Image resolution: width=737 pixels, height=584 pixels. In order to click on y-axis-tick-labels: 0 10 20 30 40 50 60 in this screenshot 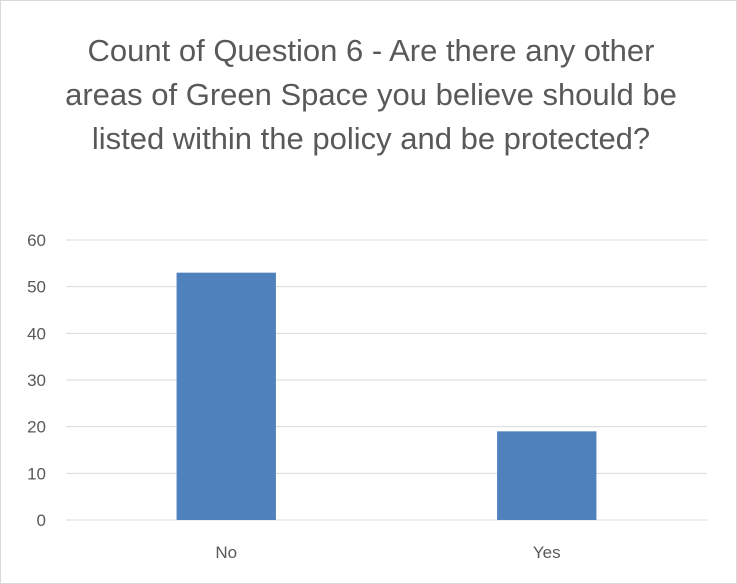, I will do `click(36, 380)`.